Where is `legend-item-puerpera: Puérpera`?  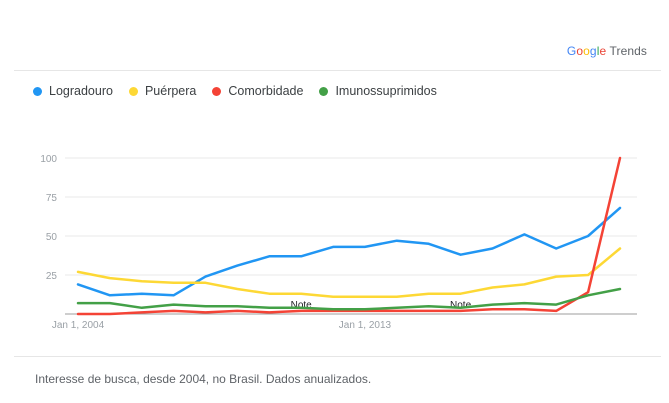
legend-item-puerpera: Puérpera is located at coordinates (162, 91).